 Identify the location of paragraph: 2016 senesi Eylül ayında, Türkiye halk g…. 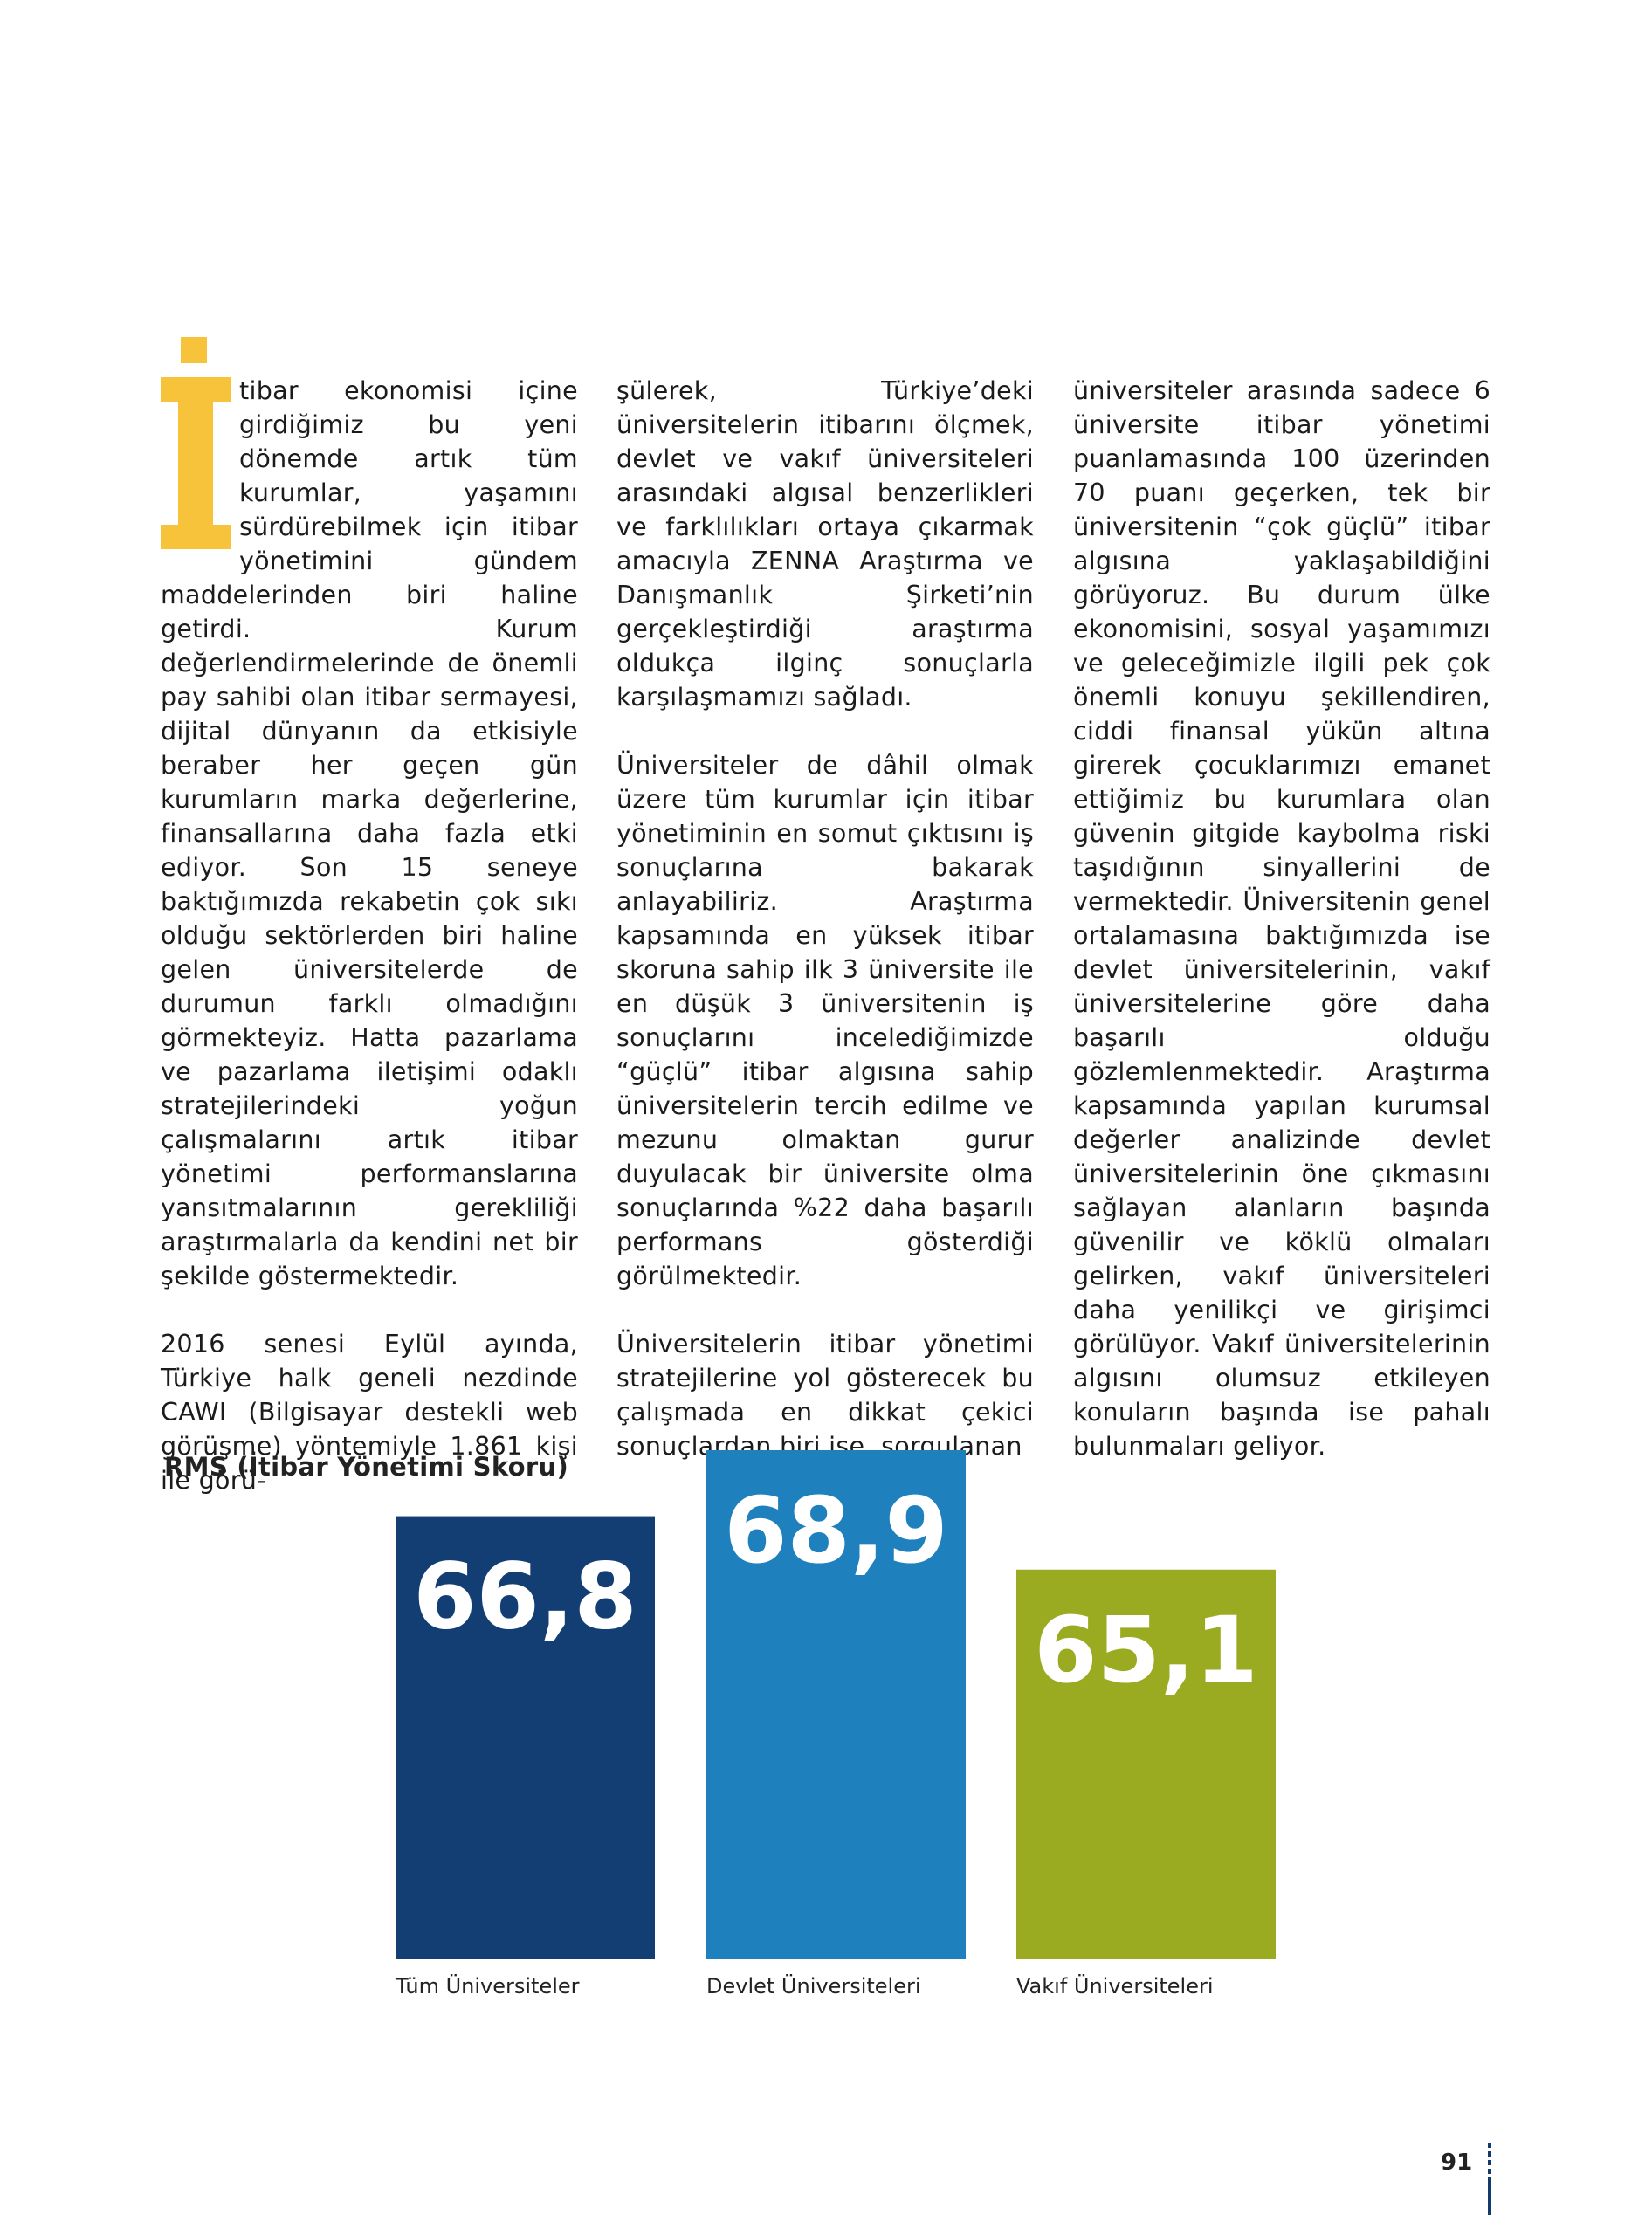
(369, 1412).